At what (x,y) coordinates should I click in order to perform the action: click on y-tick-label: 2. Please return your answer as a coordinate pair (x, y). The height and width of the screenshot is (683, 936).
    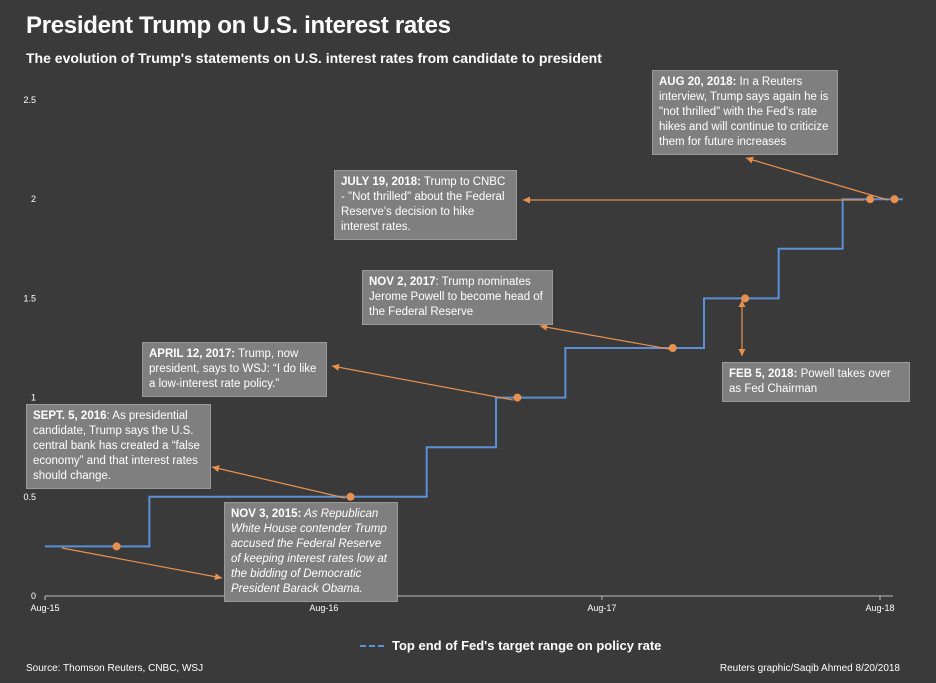
    Looking at the image, I should click on (33, 199).